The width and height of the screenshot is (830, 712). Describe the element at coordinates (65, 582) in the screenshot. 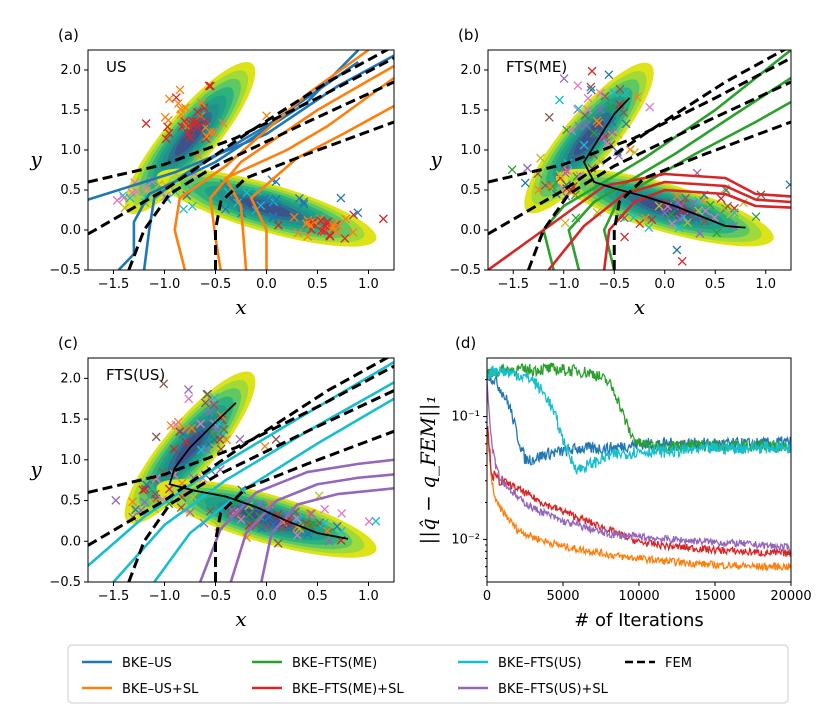

I see `y-tick-label: −0.5` at that location.